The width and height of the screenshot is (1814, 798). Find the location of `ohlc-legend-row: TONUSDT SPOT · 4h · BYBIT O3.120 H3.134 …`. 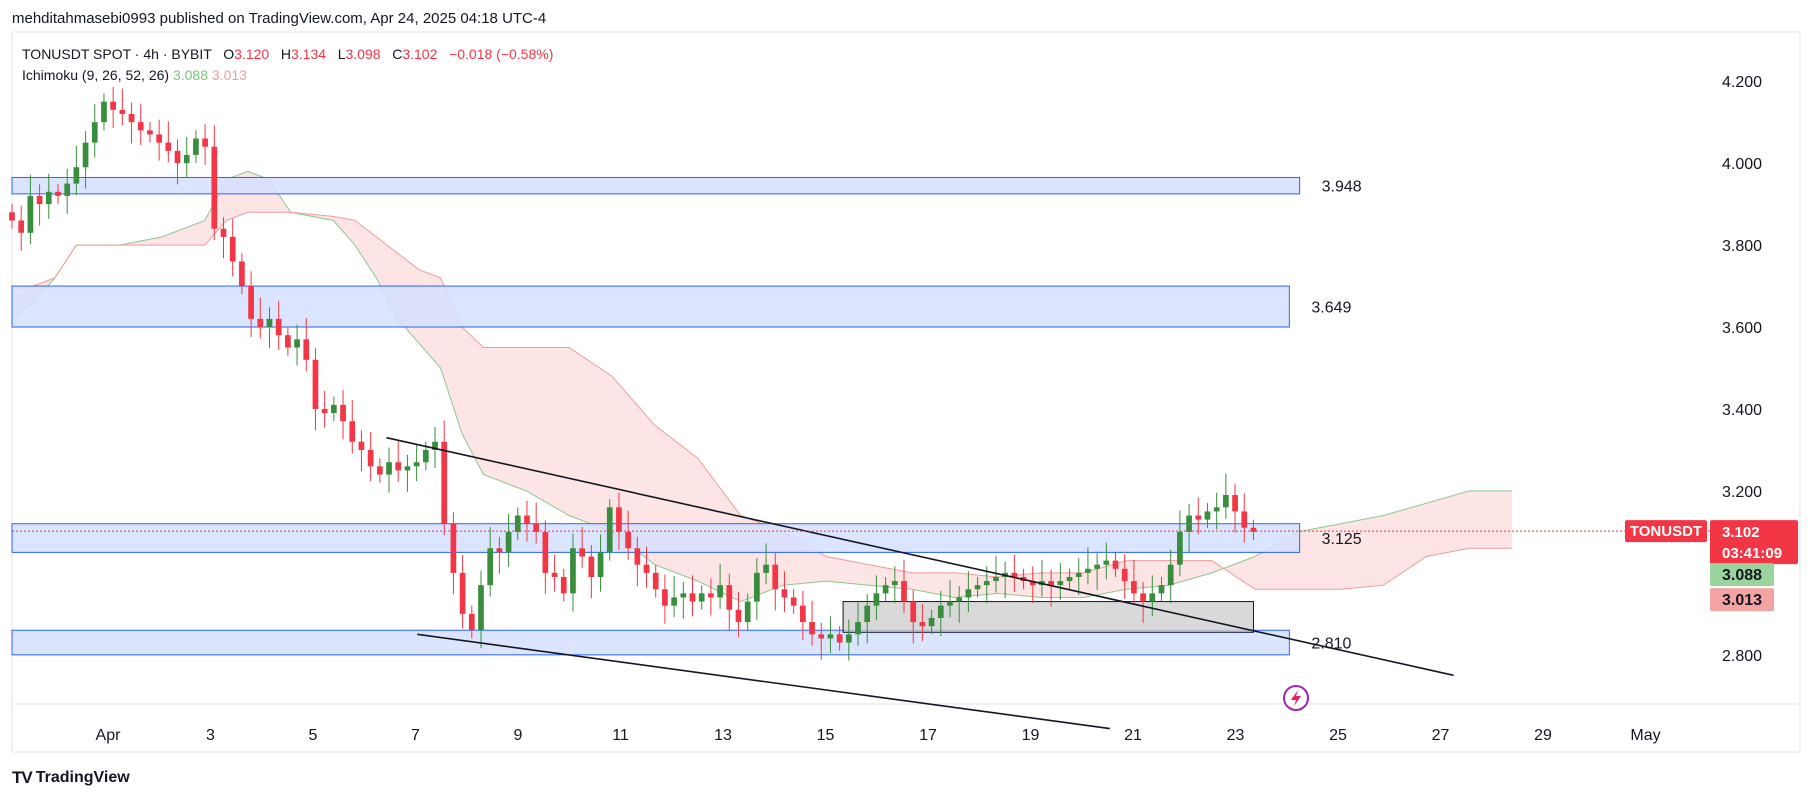

ohlc-legend-row: TONUSDT SPOT · 4h · BYBIT O3.120 H3.134 … is located at coordinates (287, 54).